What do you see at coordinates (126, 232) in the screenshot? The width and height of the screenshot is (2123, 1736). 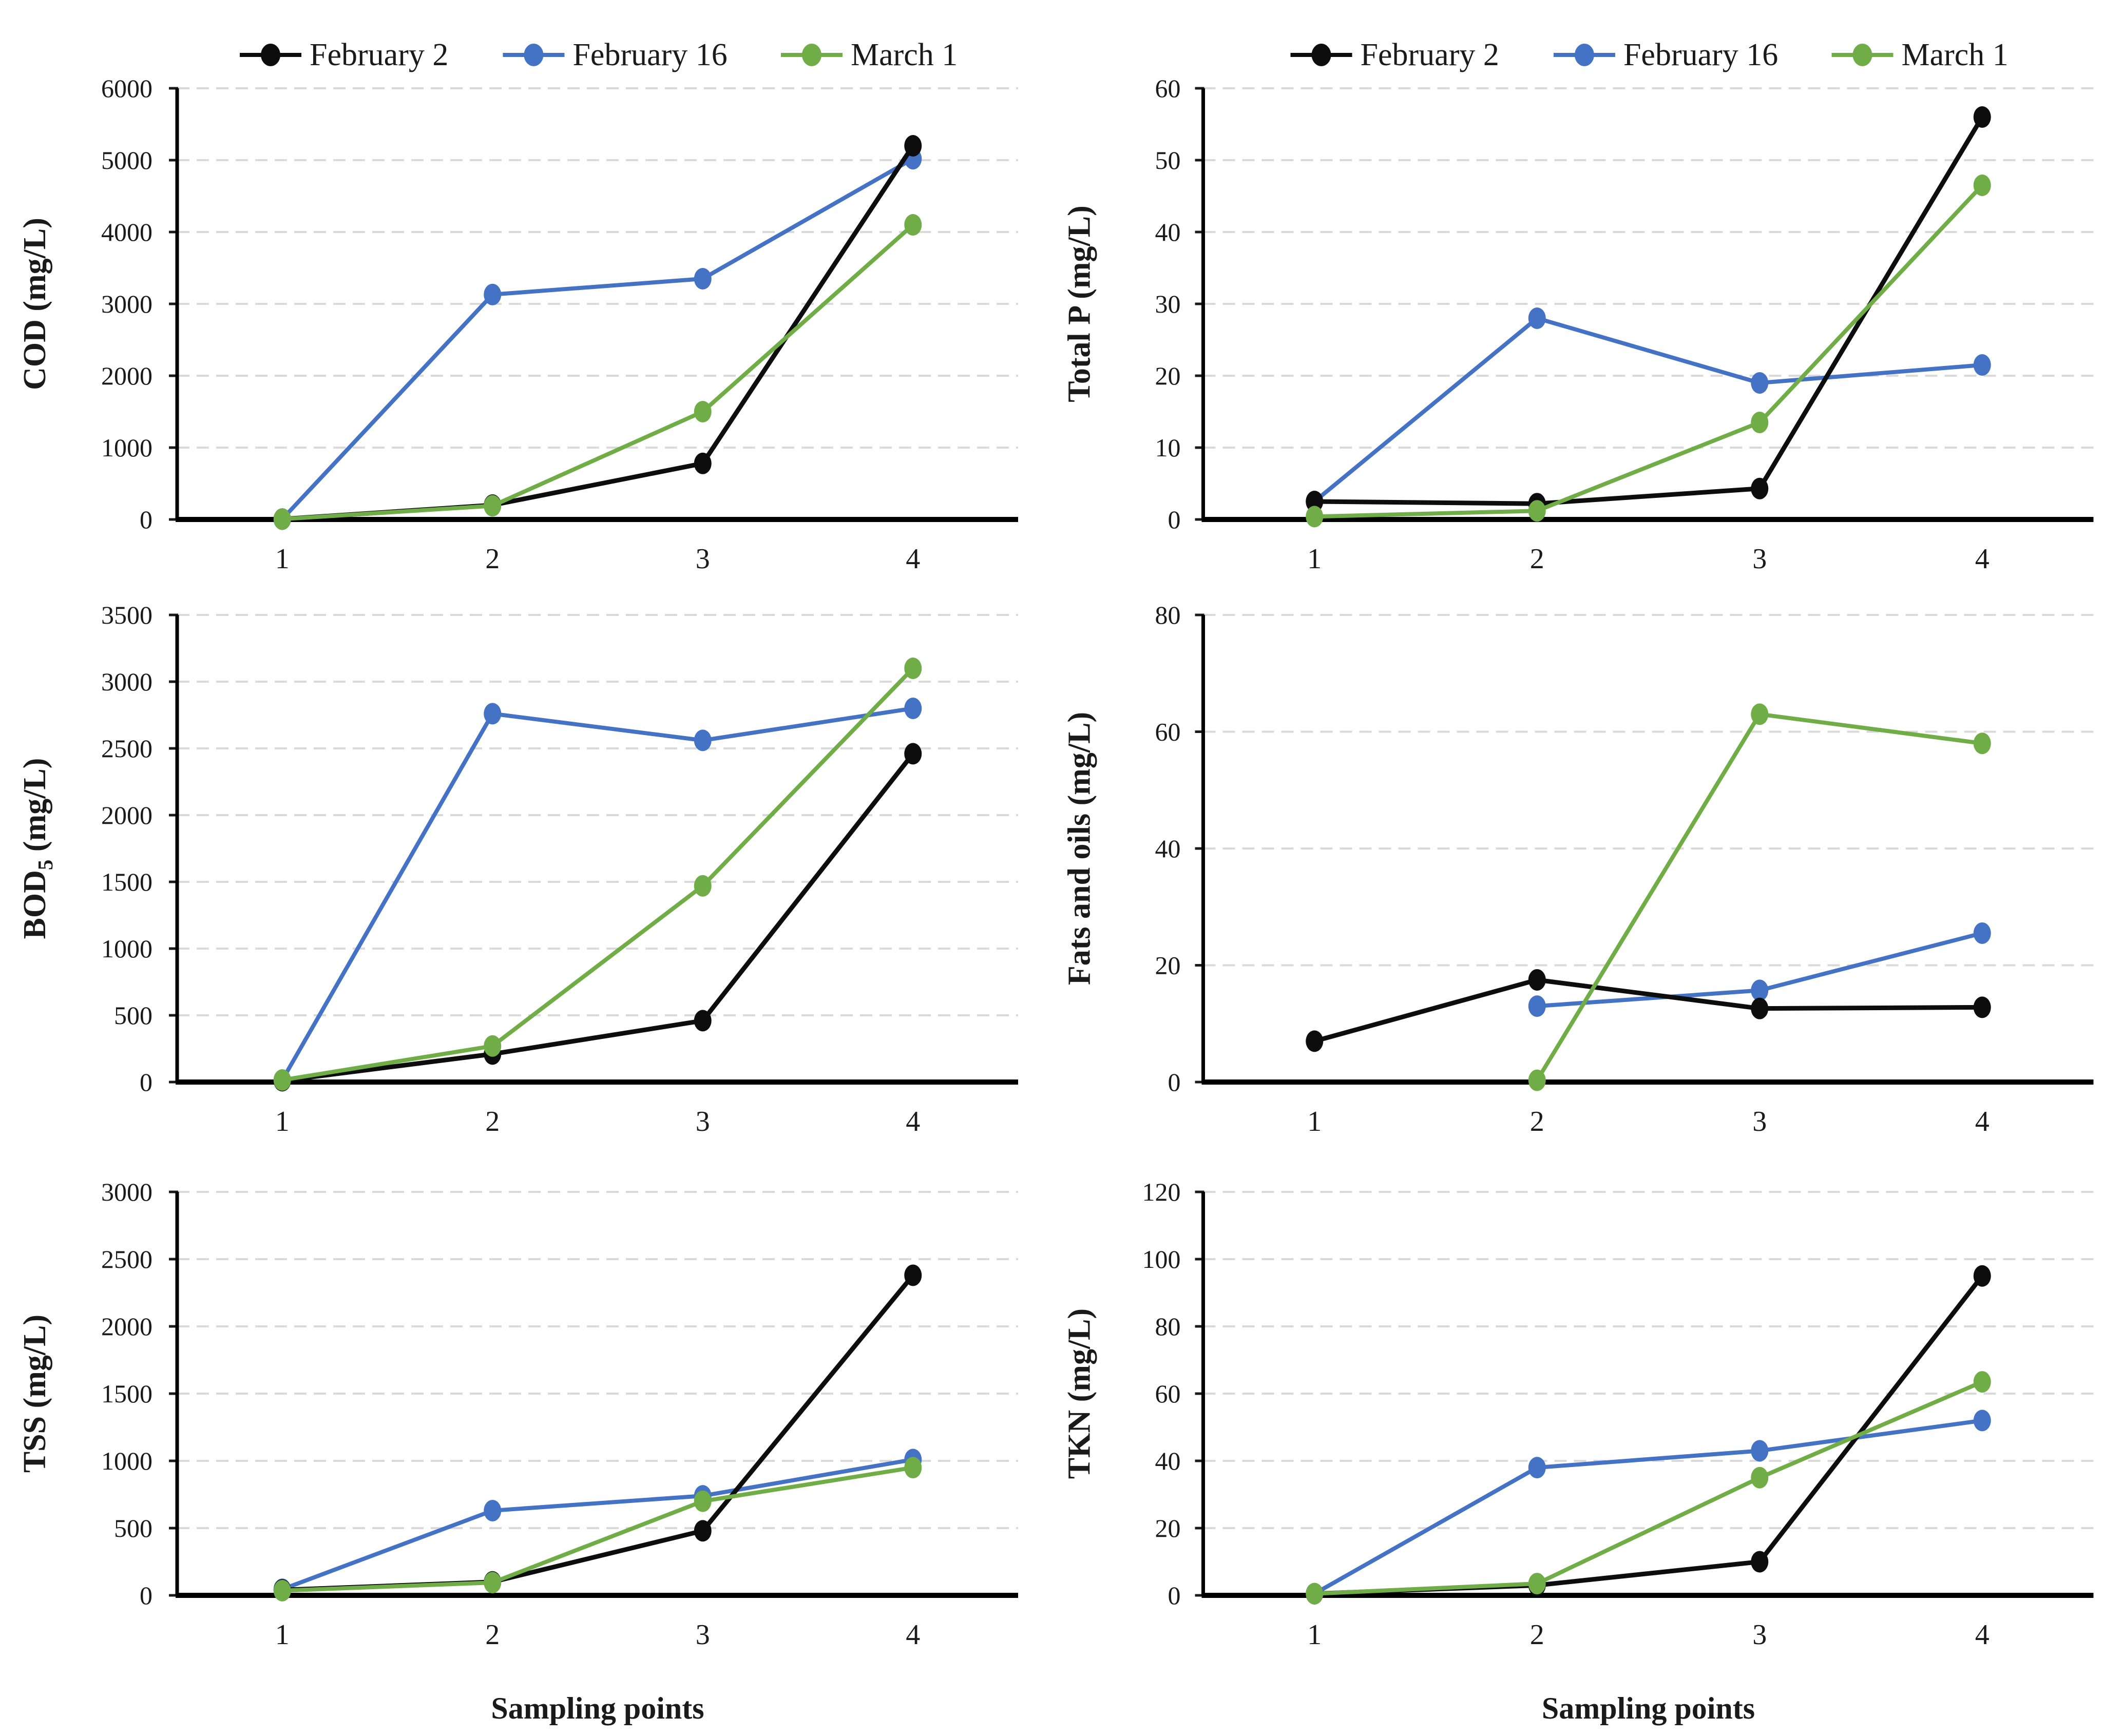 I see `y-tick-label: 4000` at bounding box center [126, 232].